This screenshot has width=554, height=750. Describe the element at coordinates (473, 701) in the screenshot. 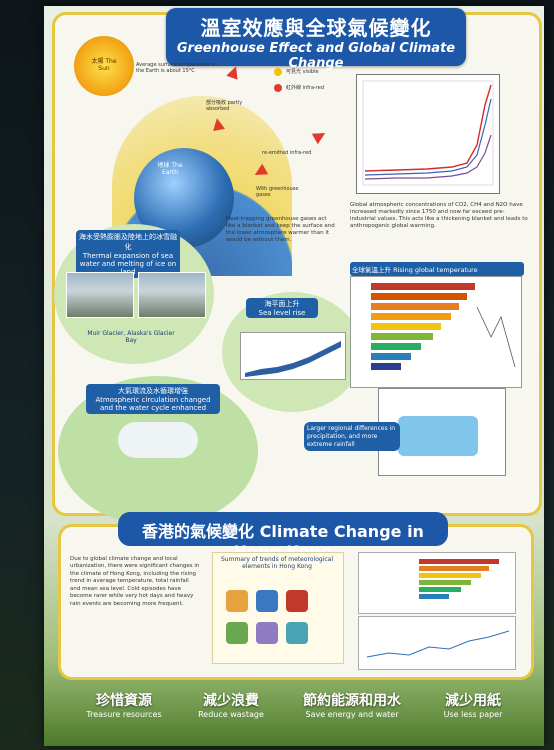

I see `bottom-zh-4: 減少用紙` at that location.